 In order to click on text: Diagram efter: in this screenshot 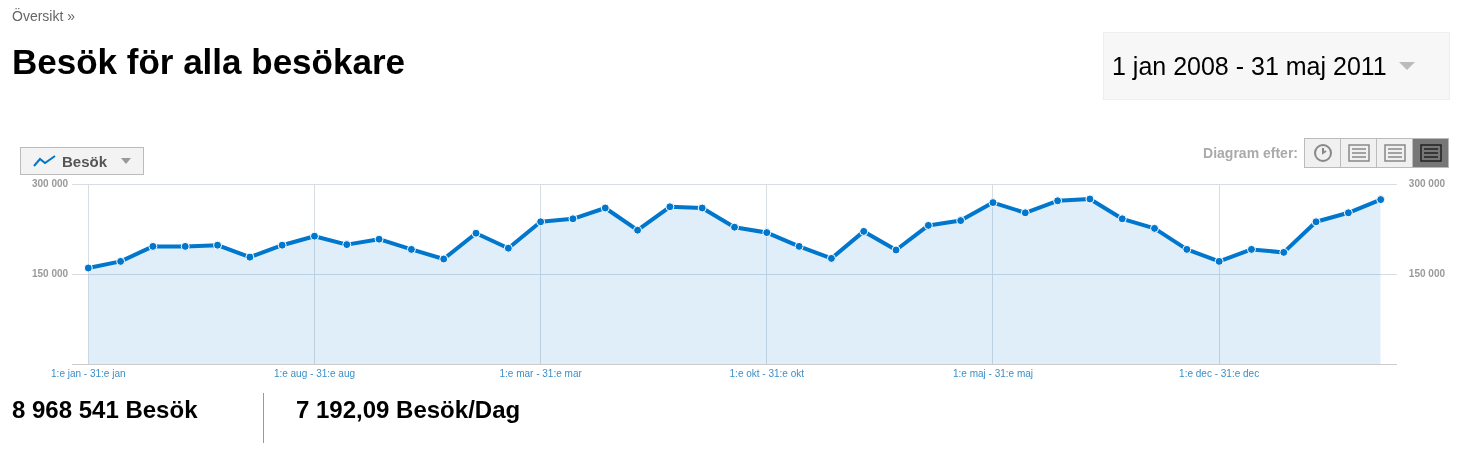, I will do `click(1250, 153)`.